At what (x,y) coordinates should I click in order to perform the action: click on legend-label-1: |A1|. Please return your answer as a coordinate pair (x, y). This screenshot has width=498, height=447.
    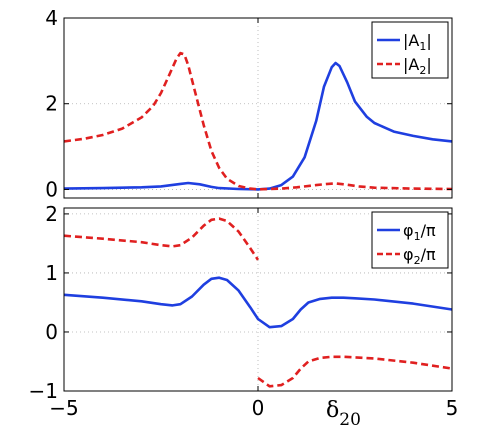
    Looking at the image, I should click on (417, 42).